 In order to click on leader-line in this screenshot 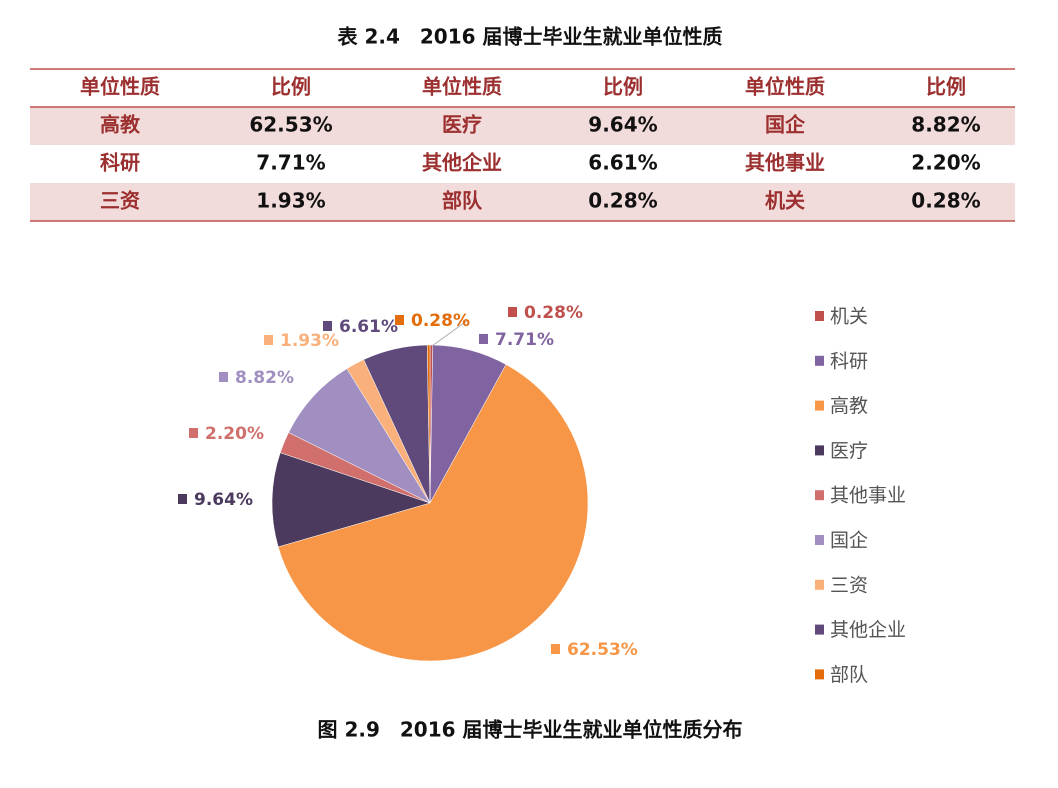, I will do `click(450, 333)`.